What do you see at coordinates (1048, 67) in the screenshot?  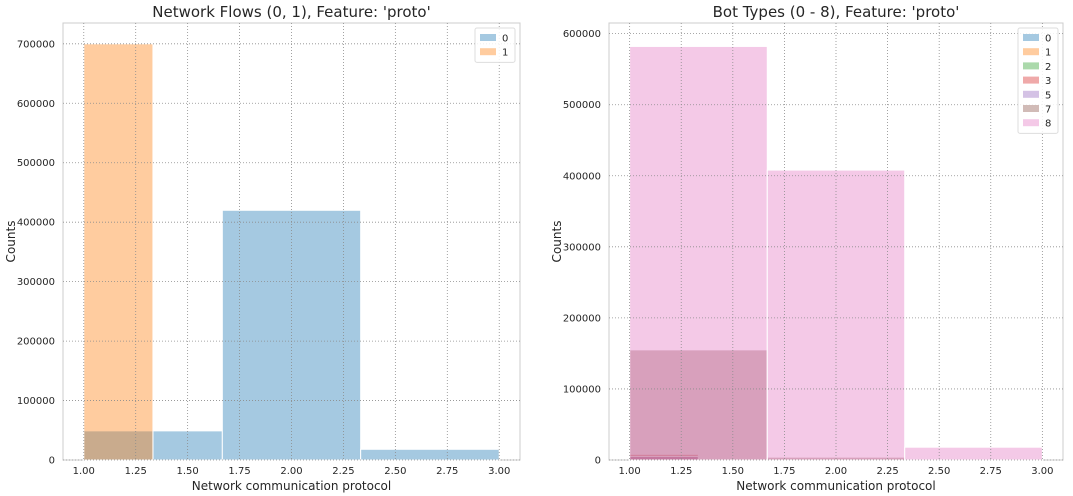 I see `legend-label: 2` at bounding box center [1048, 67].